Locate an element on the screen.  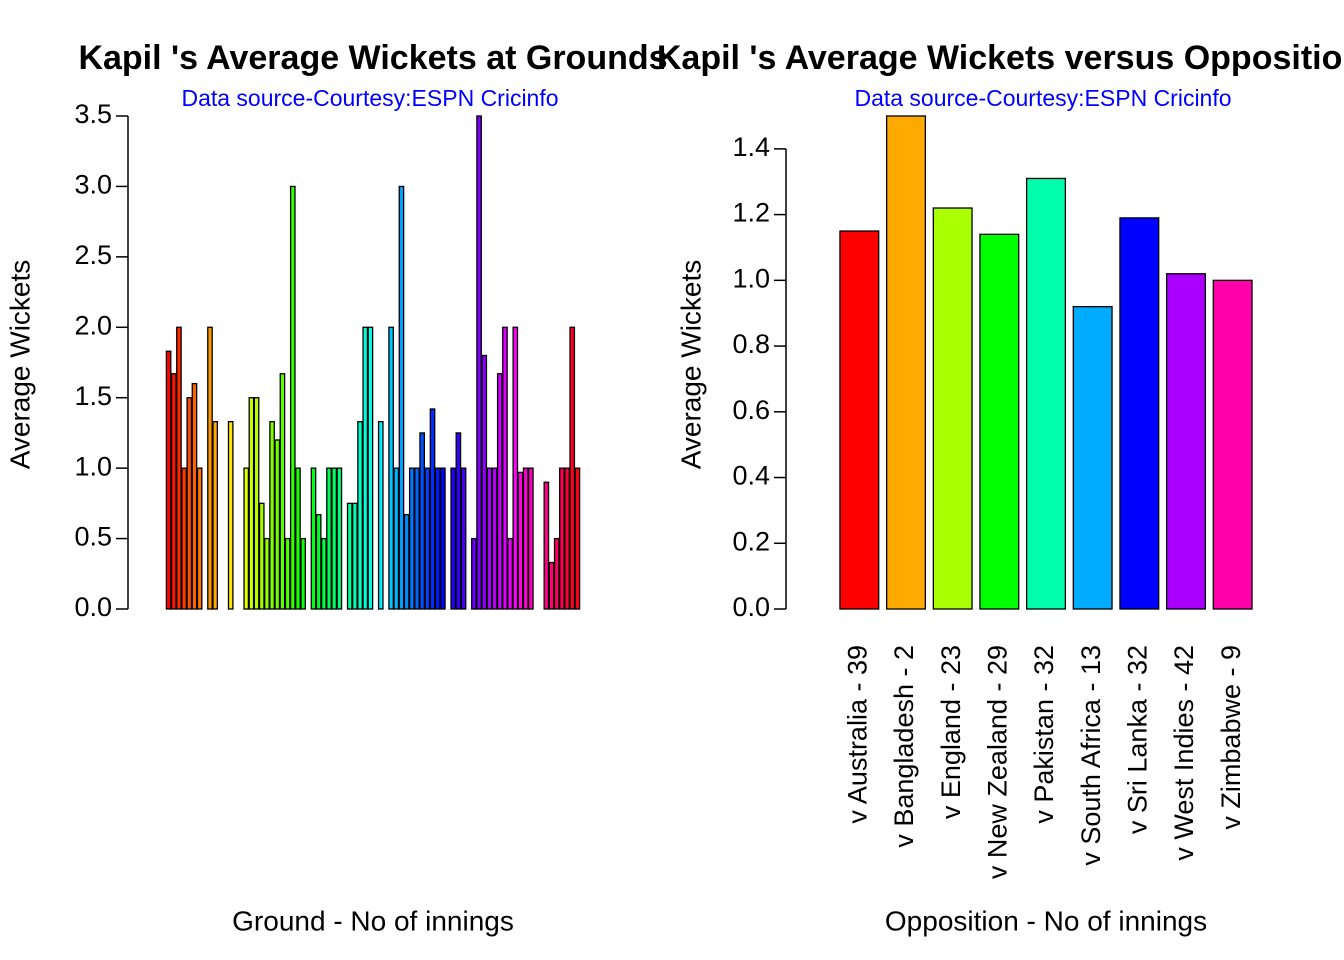
x-tick-label: v Bangladesh - 2 is located at coordinates (904, 746).